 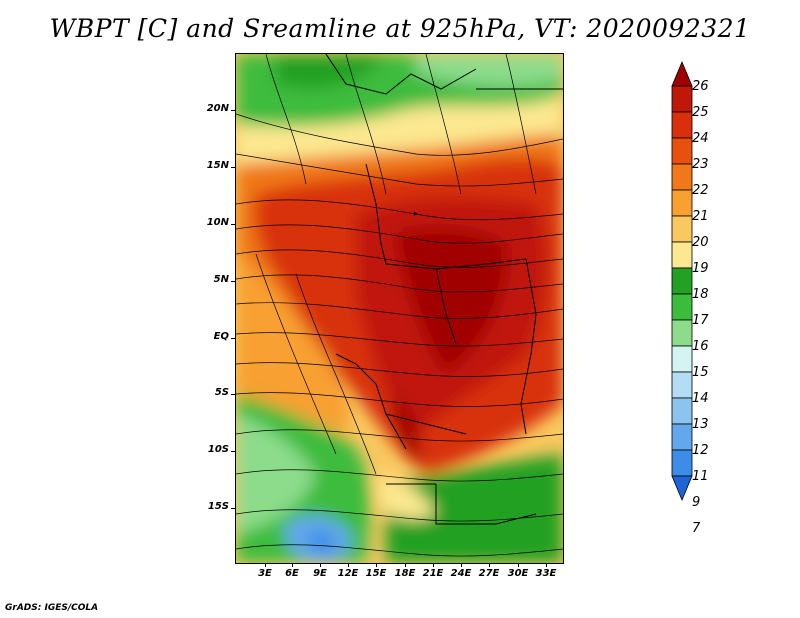 I want to click on colorbar-label: 12, so click(x=700, y=450).